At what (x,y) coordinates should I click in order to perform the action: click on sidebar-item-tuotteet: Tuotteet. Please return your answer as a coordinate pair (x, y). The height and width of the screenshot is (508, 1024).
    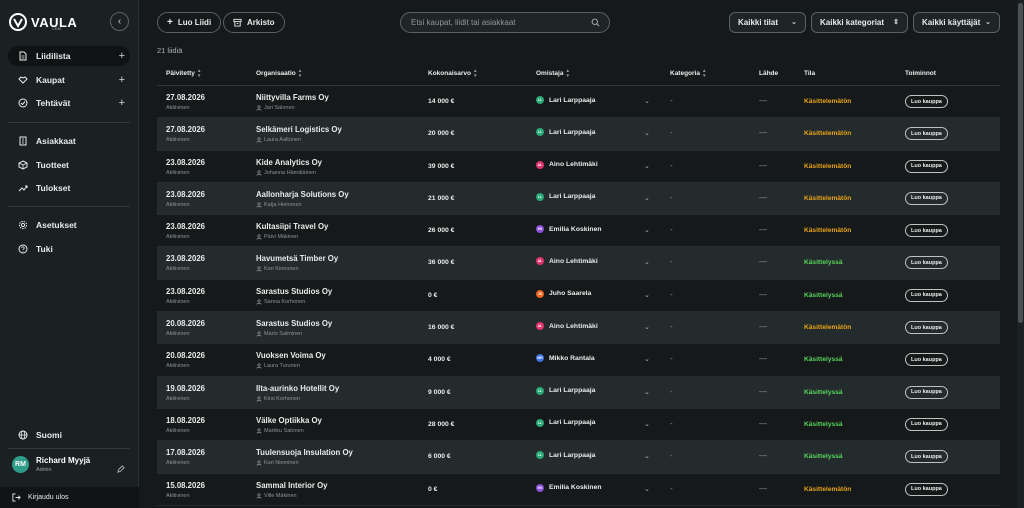
    Looking at the image, I should click on (69, 165).